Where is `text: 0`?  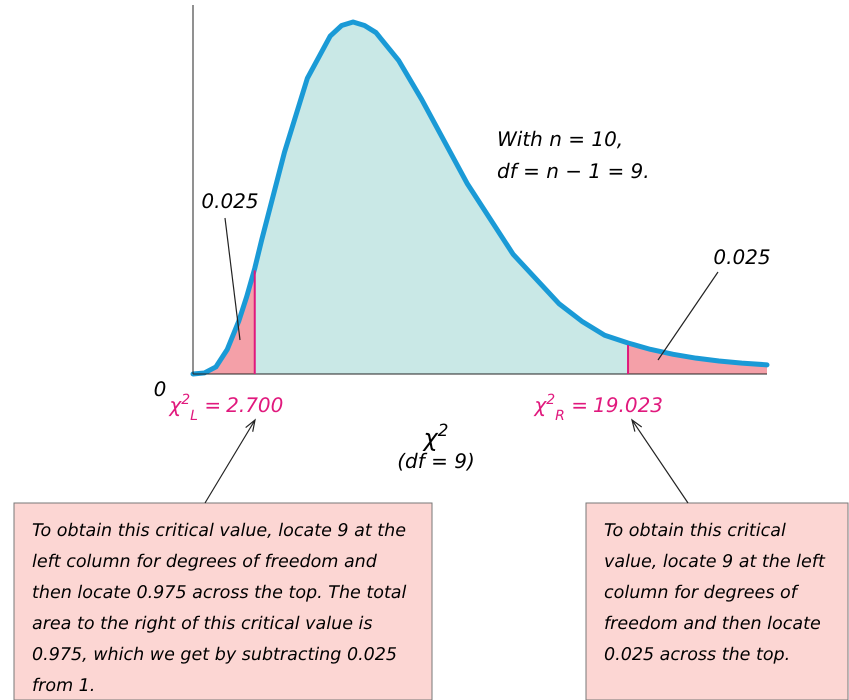 text: 0 is located at coordinates (160, 389).